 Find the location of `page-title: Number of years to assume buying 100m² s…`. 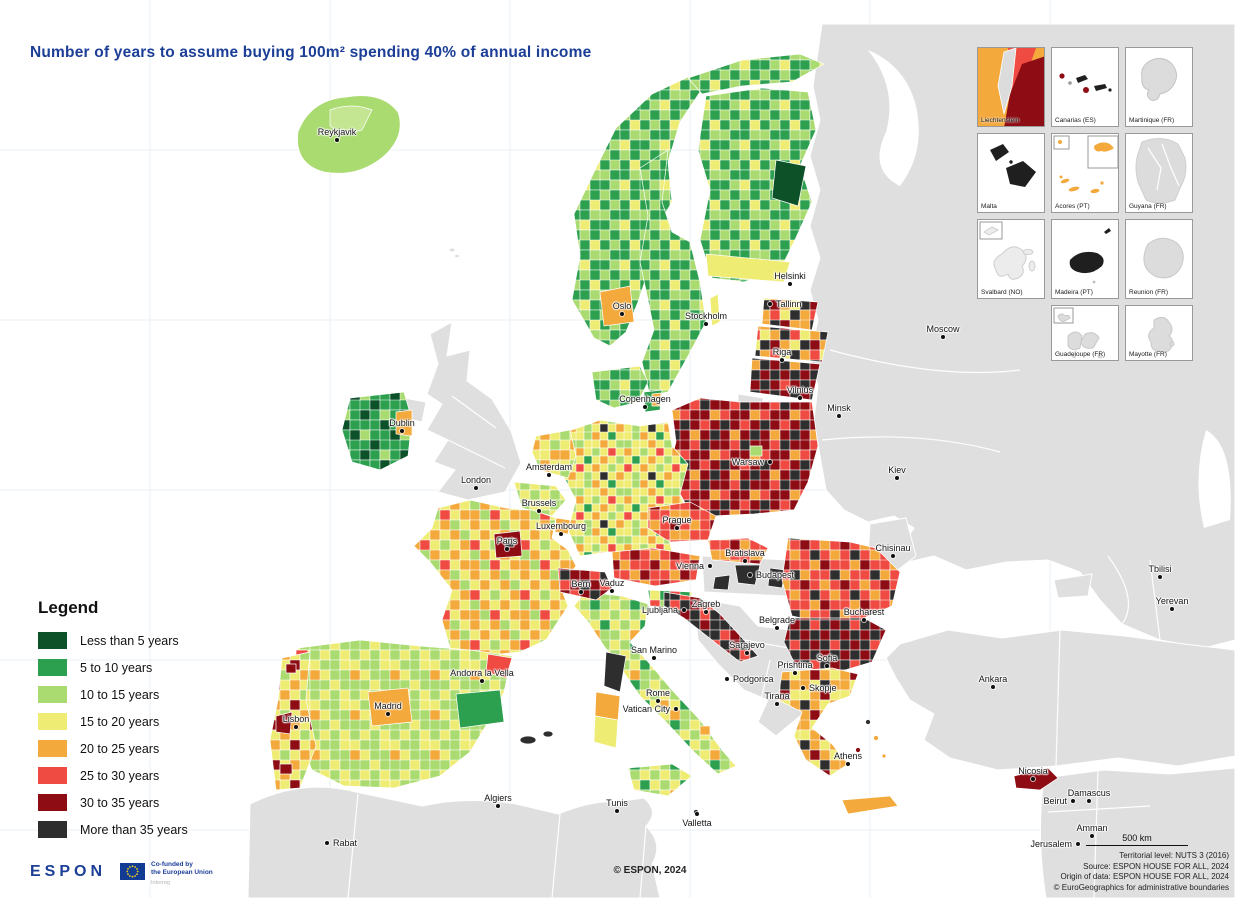

page-title: Number of years to assume buying 100m² s… is located at coordinates (311, 52).